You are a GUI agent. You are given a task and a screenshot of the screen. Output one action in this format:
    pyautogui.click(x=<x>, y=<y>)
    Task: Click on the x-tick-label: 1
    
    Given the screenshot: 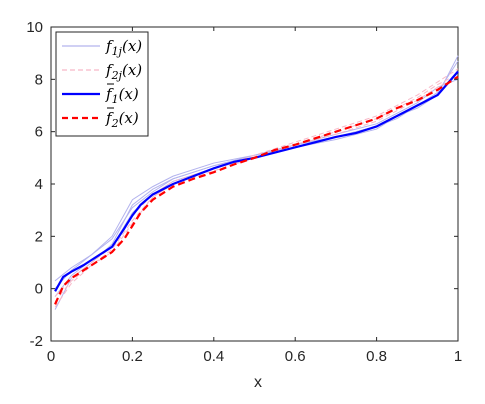 What is the action you would take?
    pyautogui.click(x=458, y=356)
    